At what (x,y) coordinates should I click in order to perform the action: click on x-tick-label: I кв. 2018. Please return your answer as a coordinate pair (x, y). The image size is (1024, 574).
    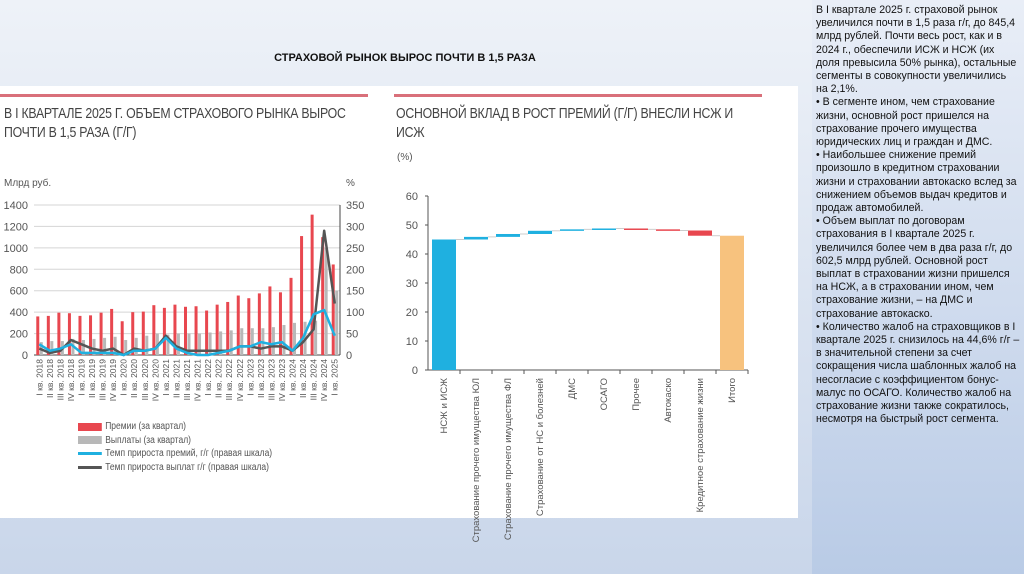
    Looking at the image, I should click on (39, 377).